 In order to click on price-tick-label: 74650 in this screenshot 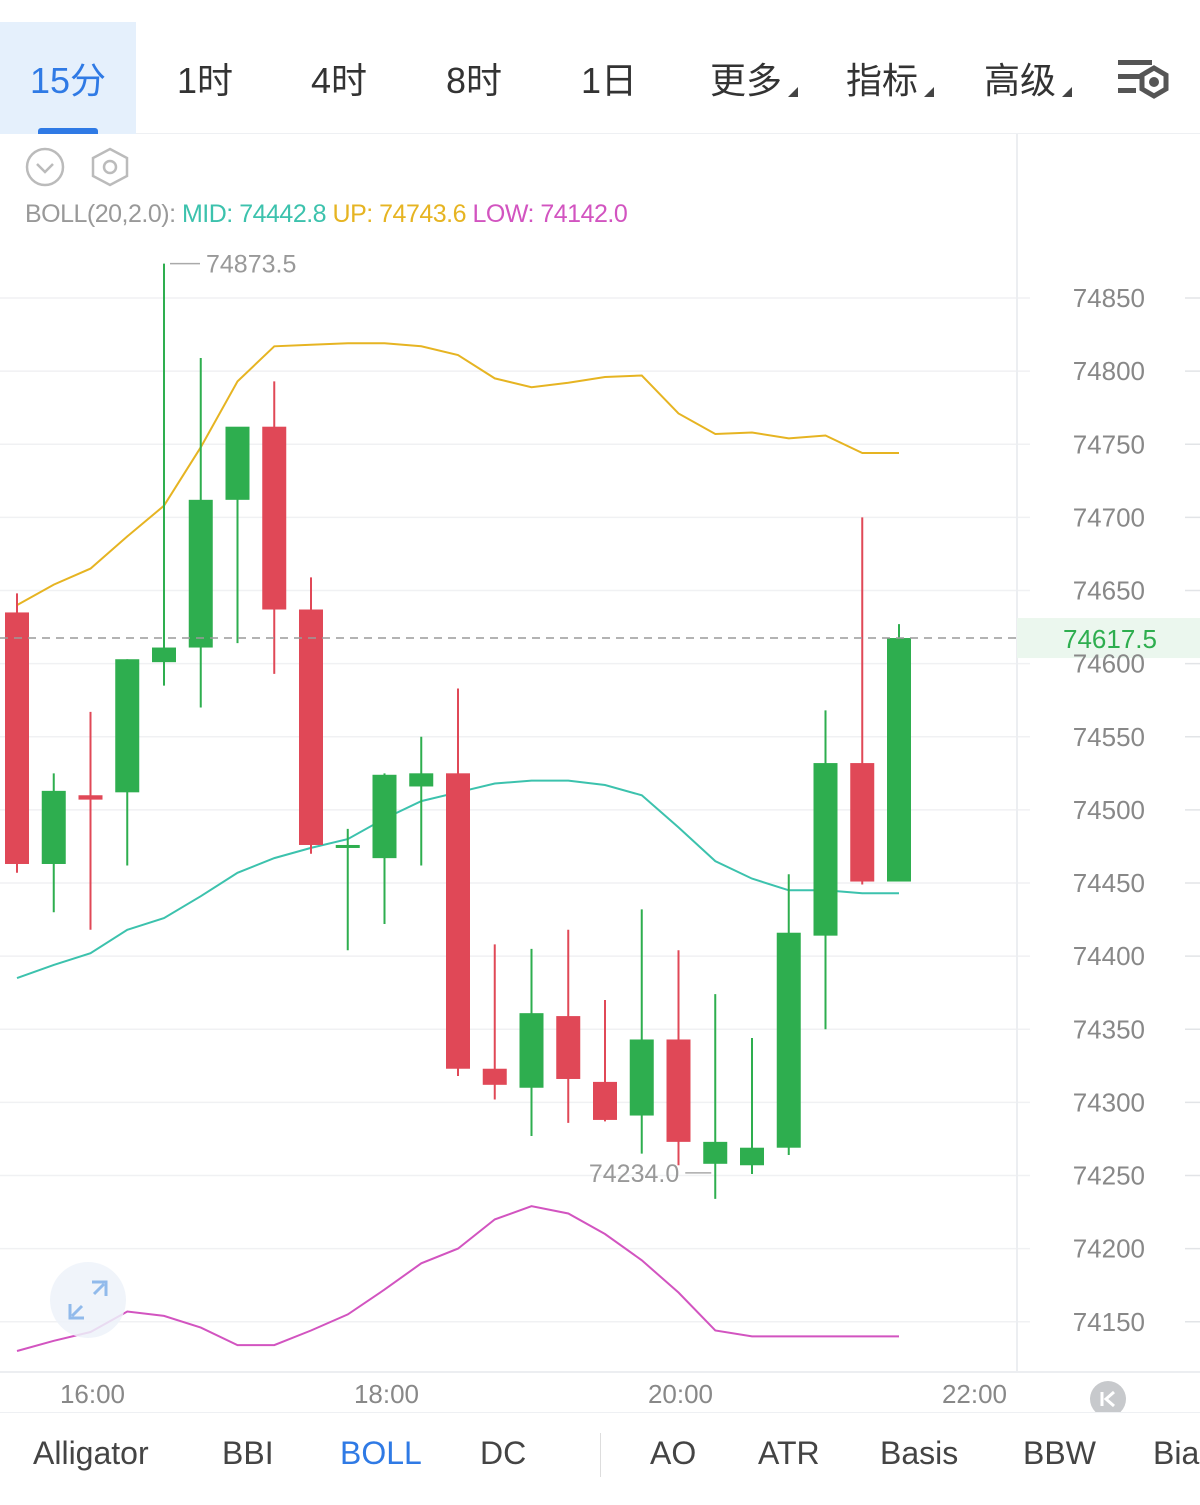, I will do `click(1109, 591)`.